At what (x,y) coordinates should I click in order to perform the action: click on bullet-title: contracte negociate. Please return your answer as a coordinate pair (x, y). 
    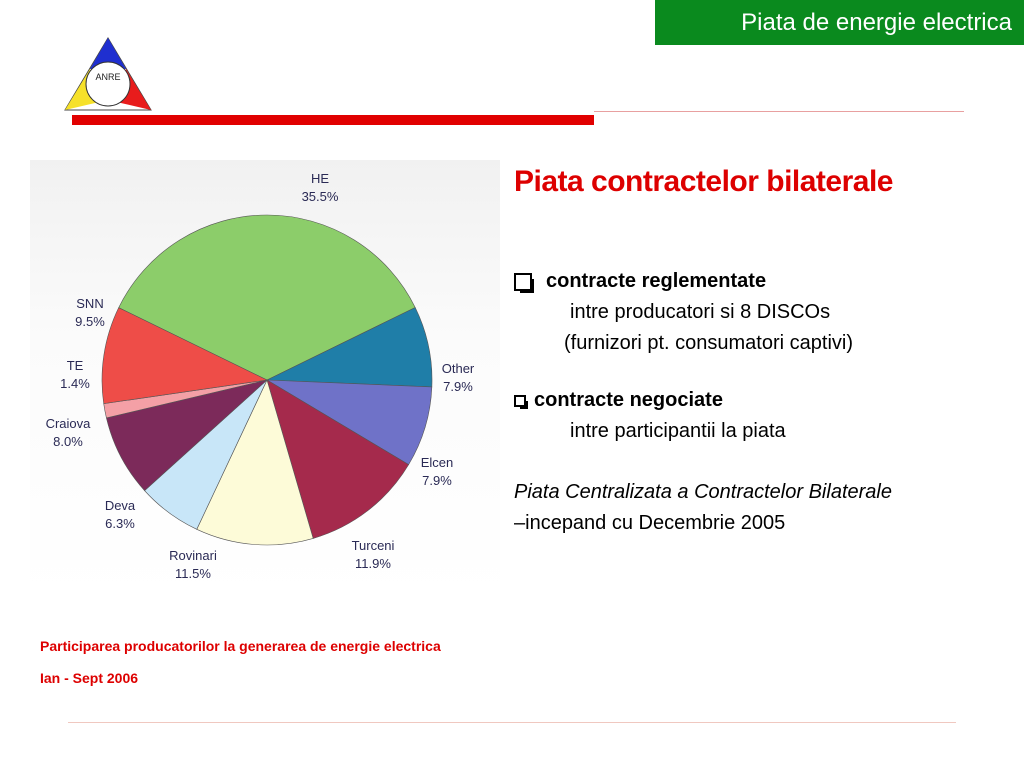
    Looking at the image, I should click on (628, 400).